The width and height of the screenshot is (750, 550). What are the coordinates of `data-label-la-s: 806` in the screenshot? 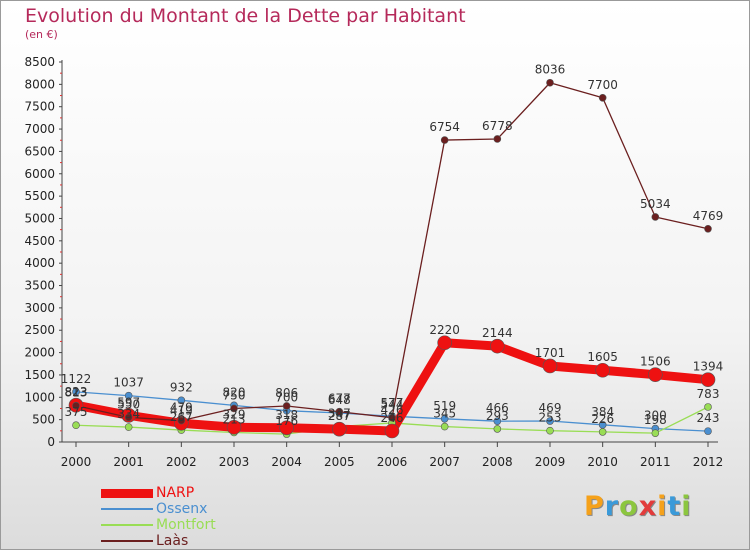 It's located at (286, 393).